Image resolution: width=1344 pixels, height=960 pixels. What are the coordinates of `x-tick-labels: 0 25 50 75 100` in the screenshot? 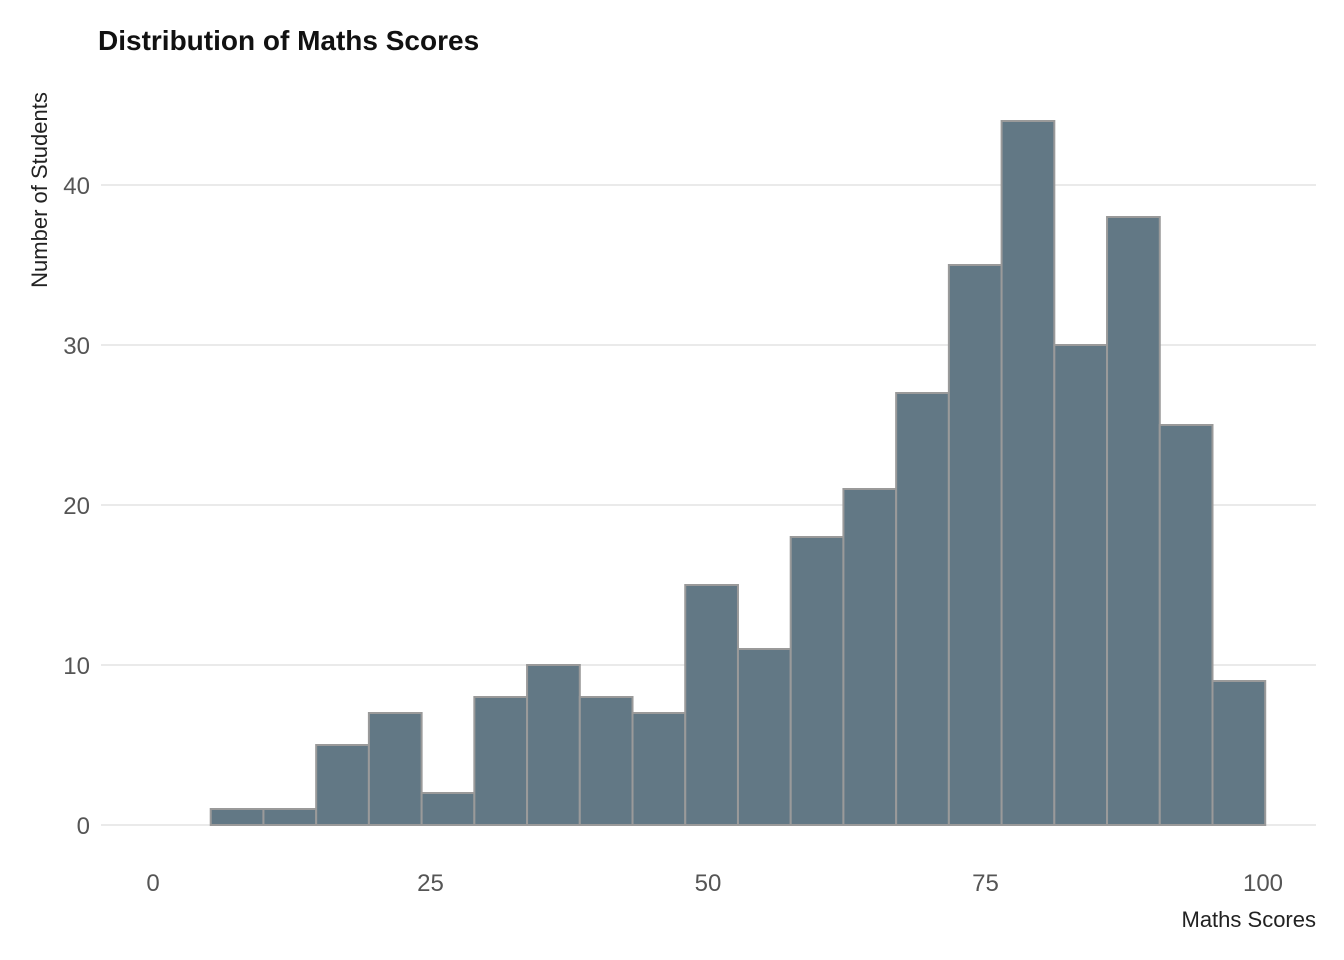 It's located at (714, 883).